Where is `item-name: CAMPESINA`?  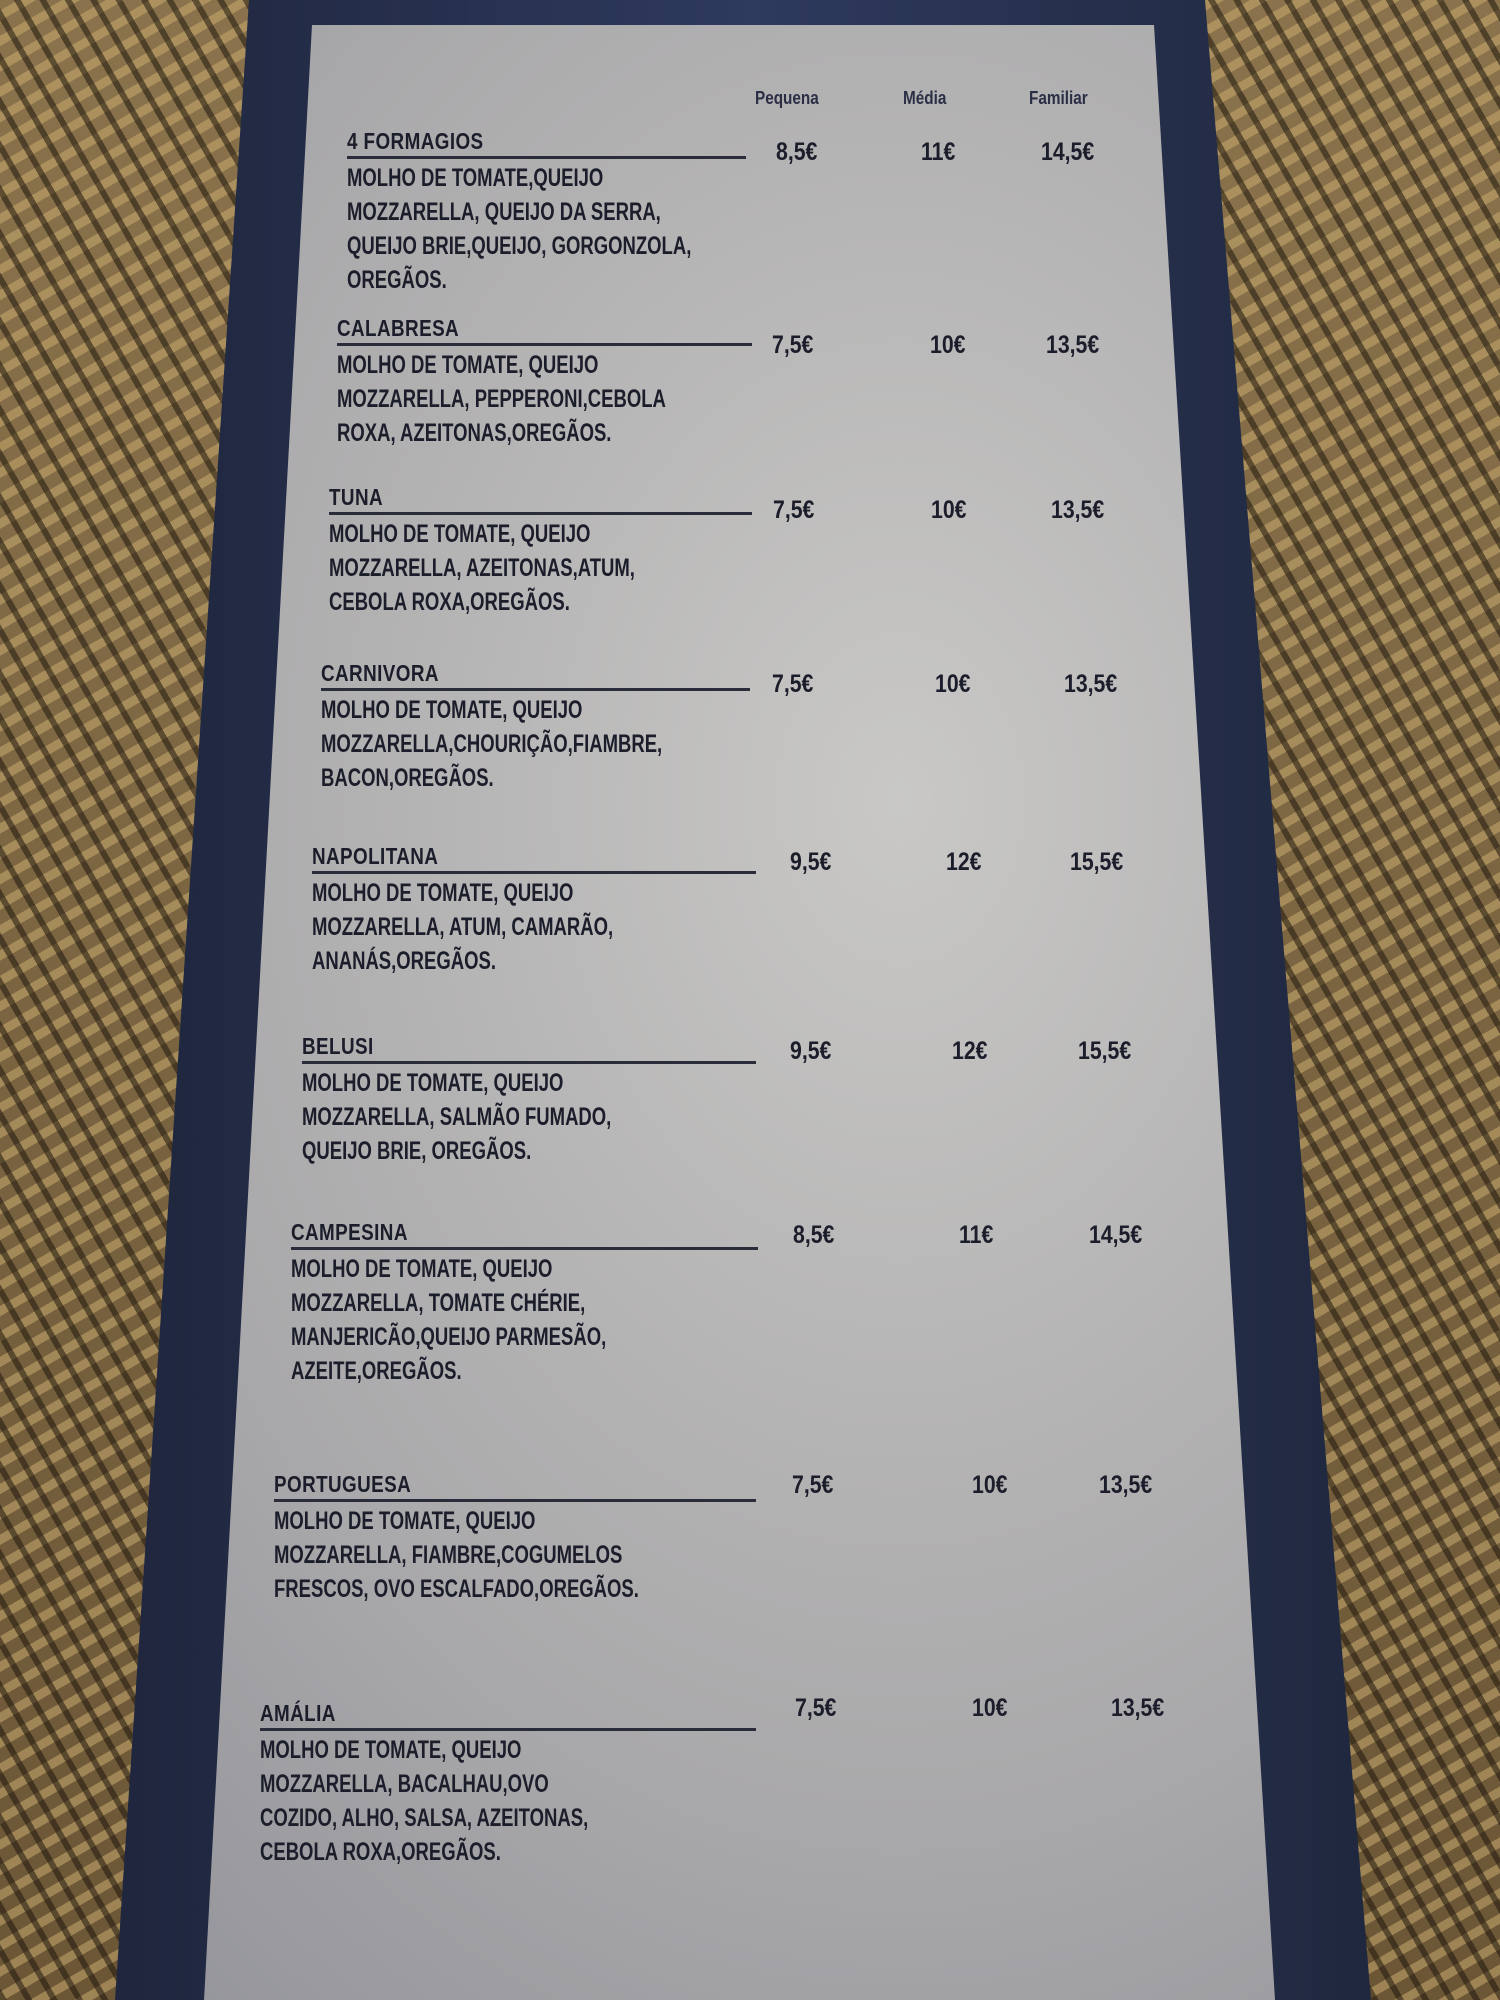
item-name: CAMPESINA is located at coordinates (349, 1232).